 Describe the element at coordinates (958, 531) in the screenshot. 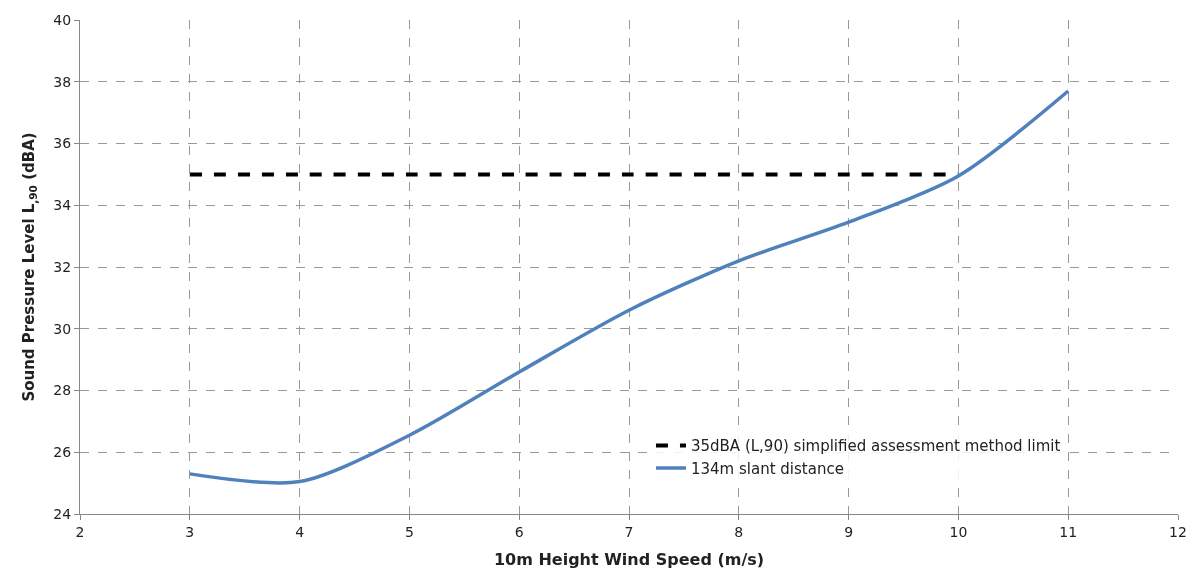

I see `x-tick-label: 10` at that location.